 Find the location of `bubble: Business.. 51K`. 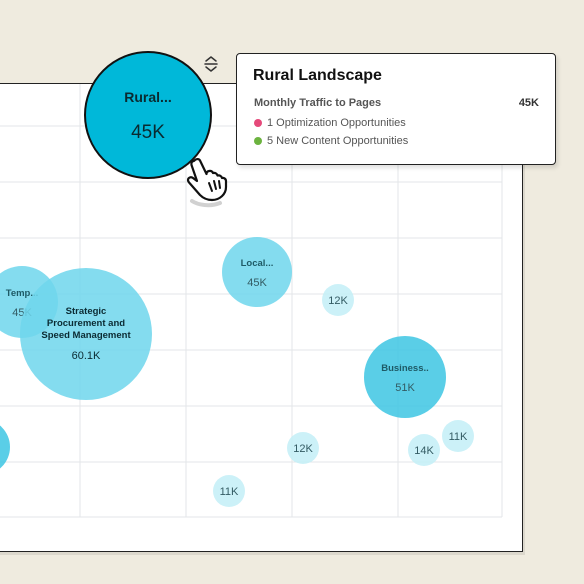

bubble: Business.. 51K is located at coordinates (405, 377).